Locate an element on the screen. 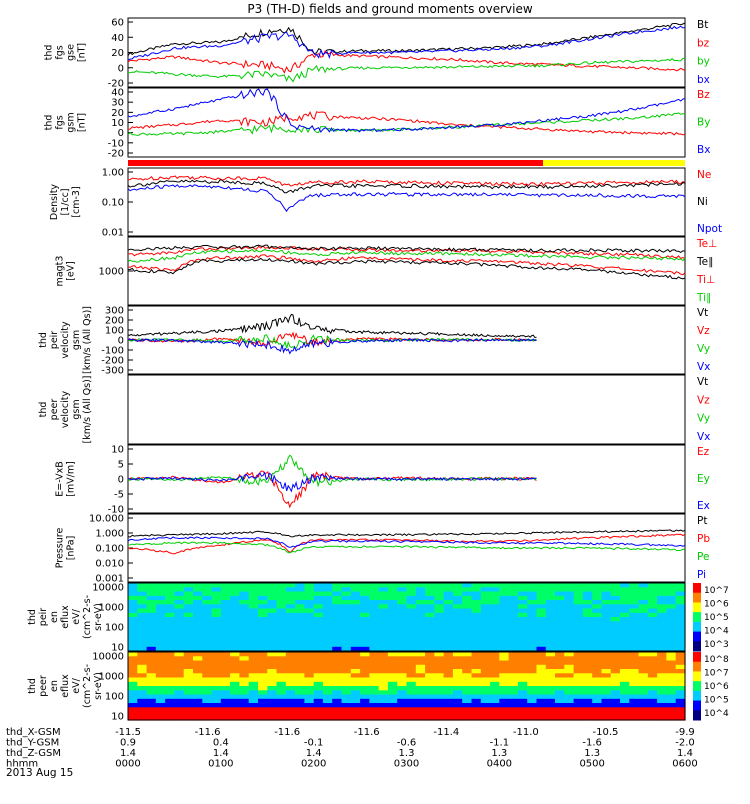  x-tick-label: 0600 is located at coordinates (684, 764).